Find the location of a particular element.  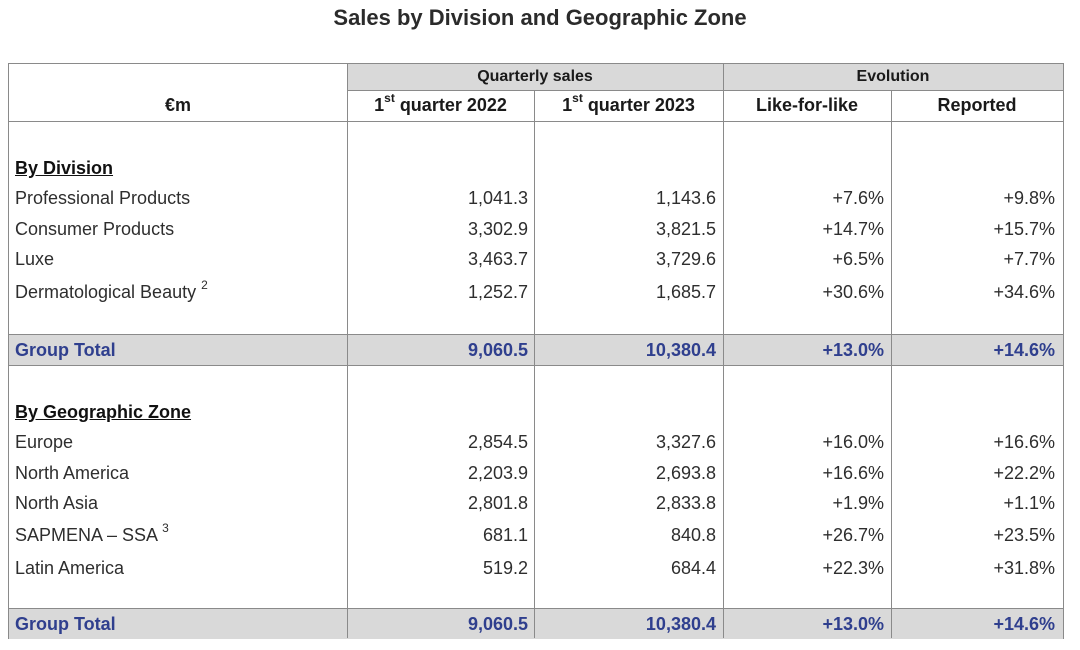

cell-q2022: 3,463.7 is located at coordinates (497, 259).